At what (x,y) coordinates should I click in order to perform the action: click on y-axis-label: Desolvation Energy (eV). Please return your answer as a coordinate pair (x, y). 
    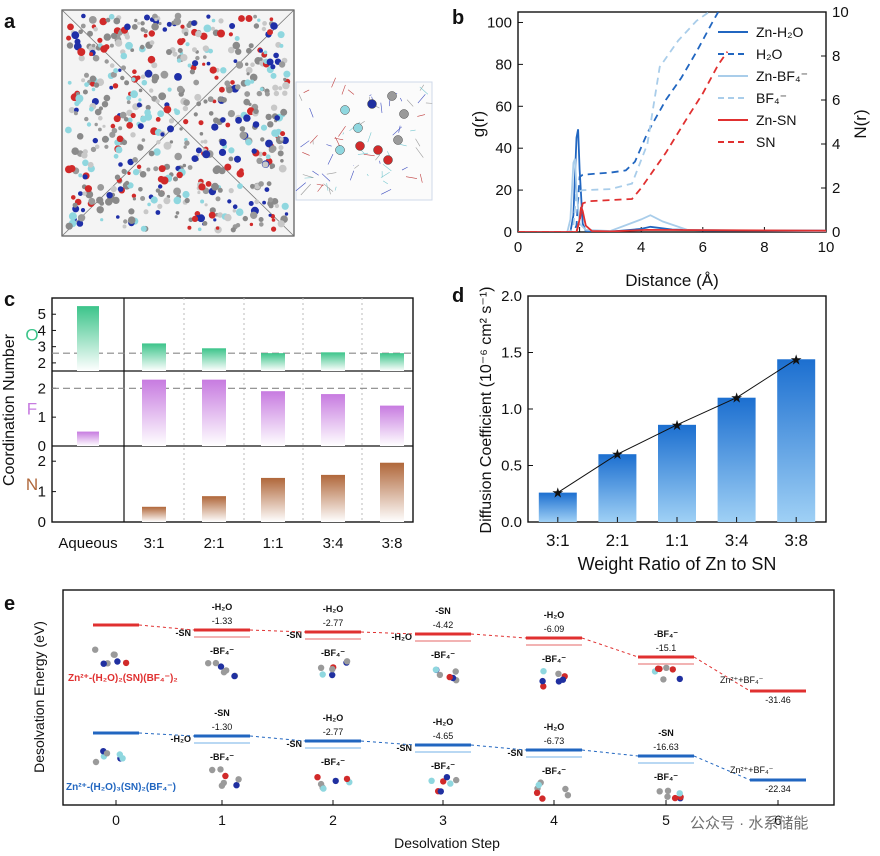
    Looking at the image, I should click on (39, 697).